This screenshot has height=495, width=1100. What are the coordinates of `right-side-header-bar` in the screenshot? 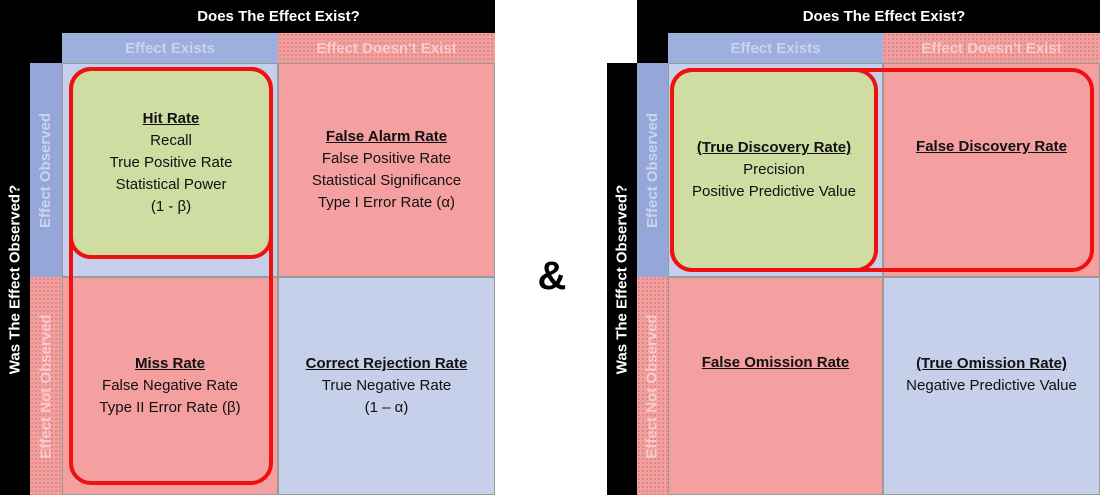 It's located at (622, 279).